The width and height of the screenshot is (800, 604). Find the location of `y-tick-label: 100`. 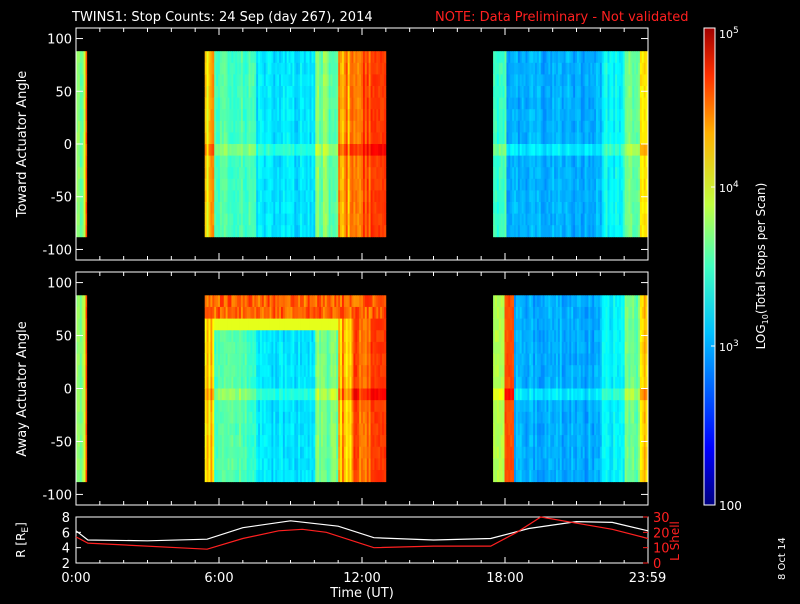

y-tick-label: 100 is located at coordinates (59, 40).